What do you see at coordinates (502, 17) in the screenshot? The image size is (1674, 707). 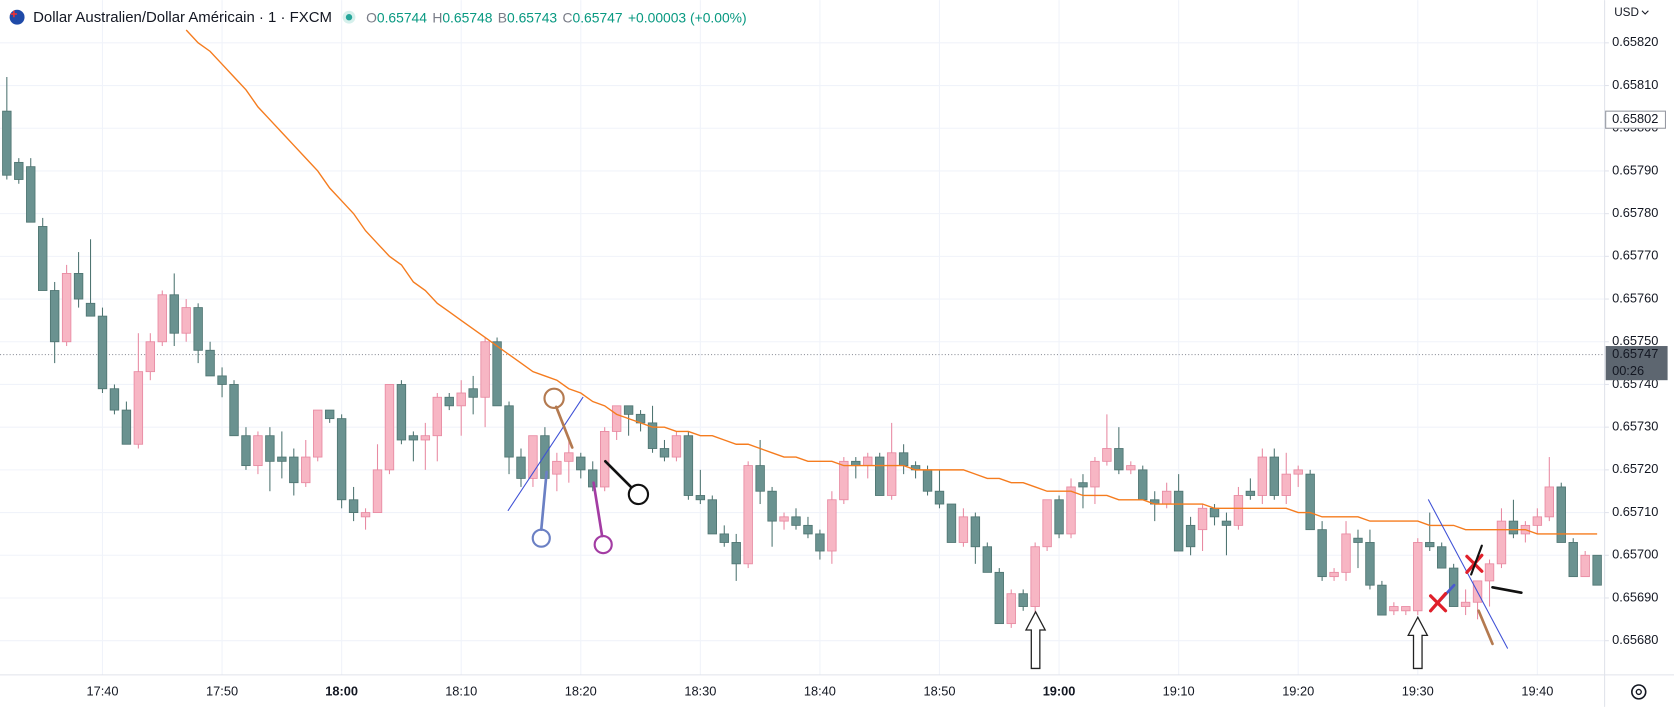 I see `legend-key: B` at bounding box center [502, 17].